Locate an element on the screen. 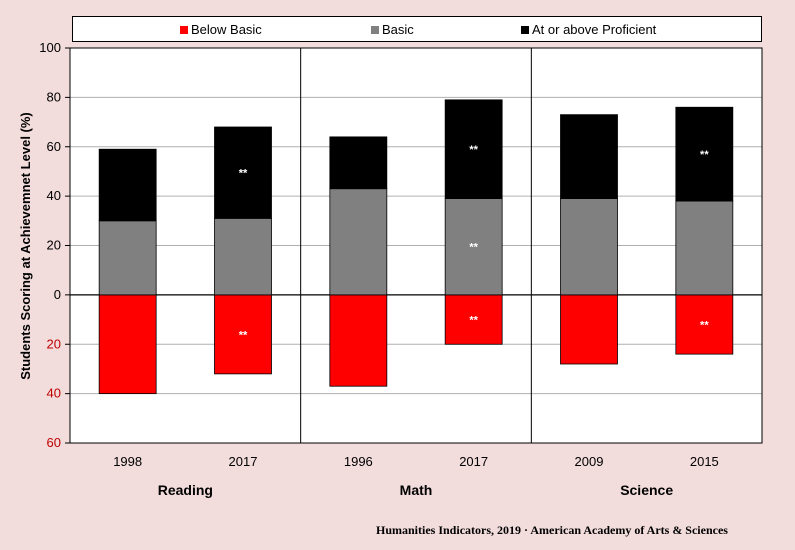 This screenshot has height=550, width=795. group-label: Math is located at coordinates (416, 490).